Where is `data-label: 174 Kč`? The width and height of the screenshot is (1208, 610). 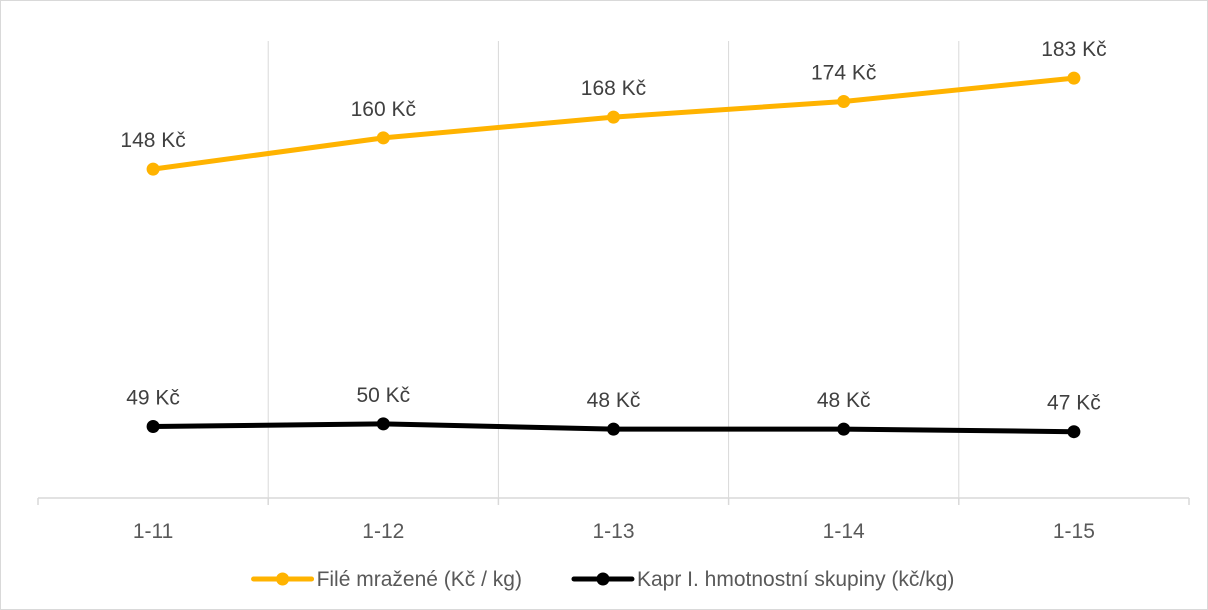 data-label: 174 Kč is located at coordinates (843, 73).